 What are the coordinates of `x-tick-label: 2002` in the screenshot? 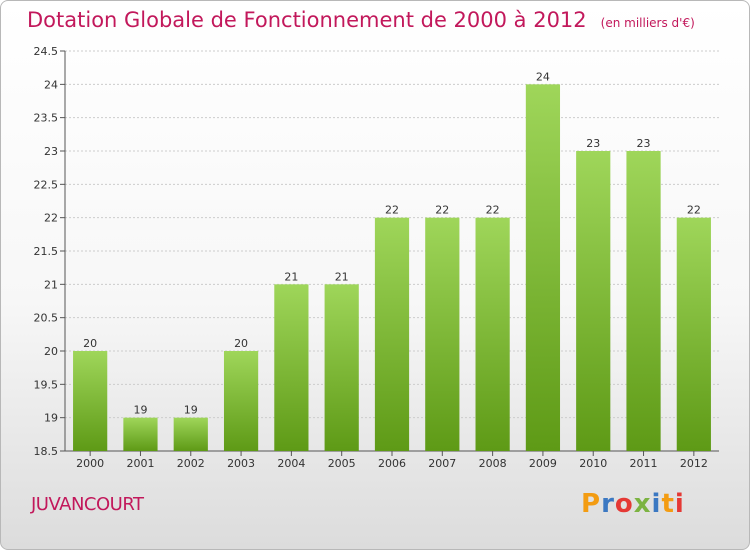 It's located at (191, 463).